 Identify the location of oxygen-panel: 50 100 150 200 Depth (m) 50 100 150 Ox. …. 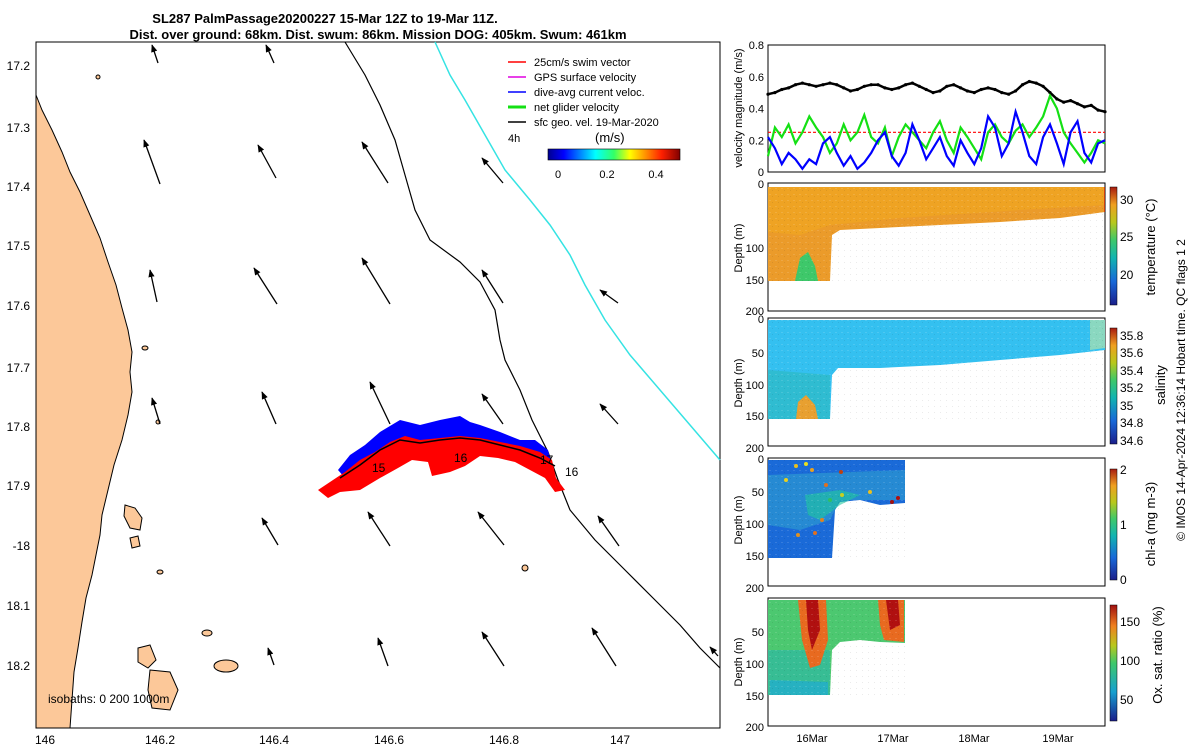
(949, 671).